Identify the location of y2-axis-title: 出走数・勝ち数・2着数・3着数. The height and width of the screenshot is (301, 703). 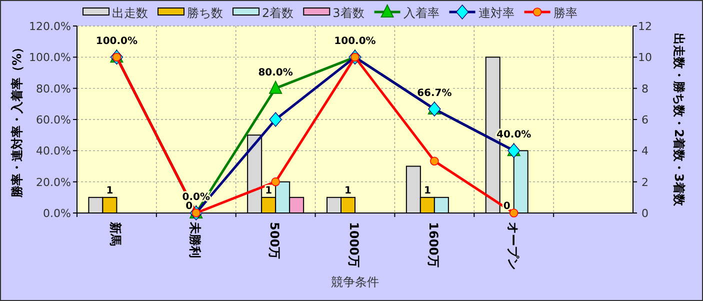
(679, 120).